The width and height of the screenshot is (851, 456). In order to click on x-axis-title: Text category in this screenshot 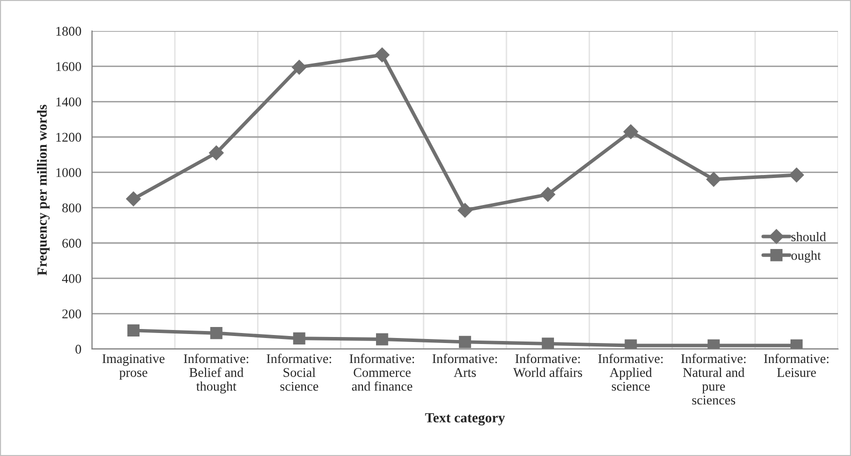, I will do `click(465, 419)`.